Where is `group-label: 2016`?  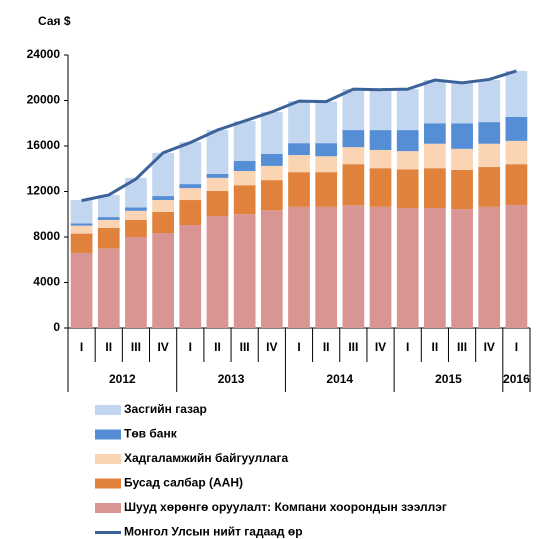 group-label: 2016 is located at coordinates (516, 379).